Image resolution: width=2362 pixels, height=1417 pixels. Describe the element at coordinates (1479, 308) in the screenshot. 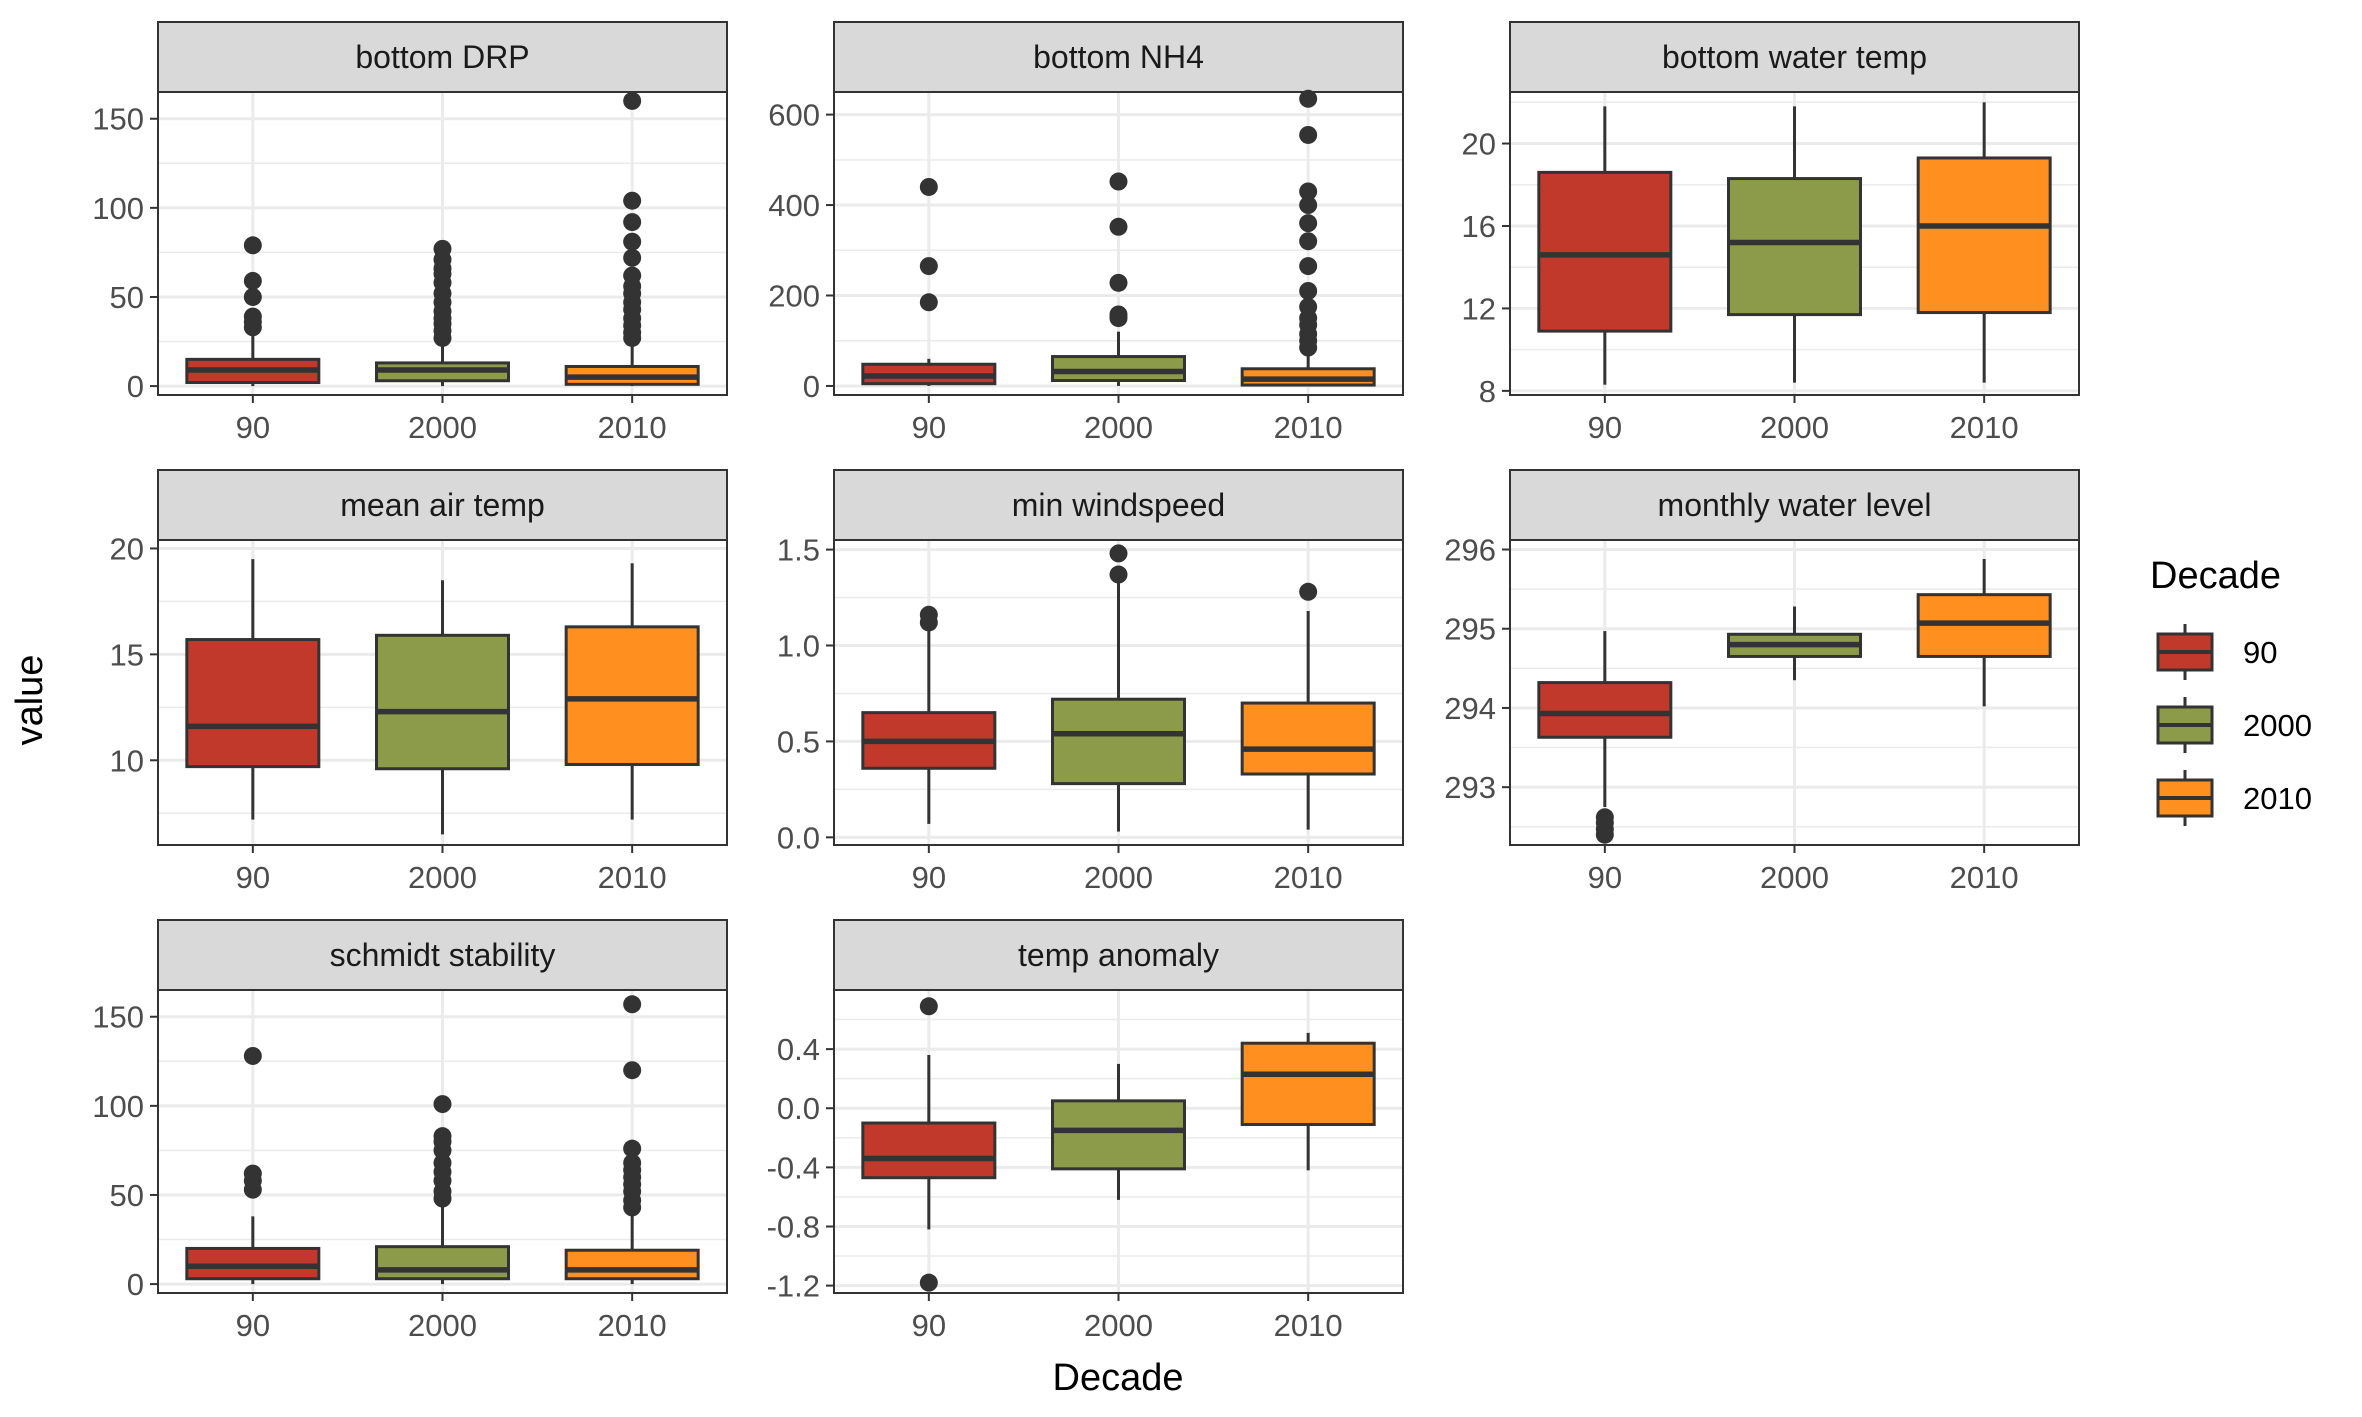

I see `y-tick-label: 12` at that location.